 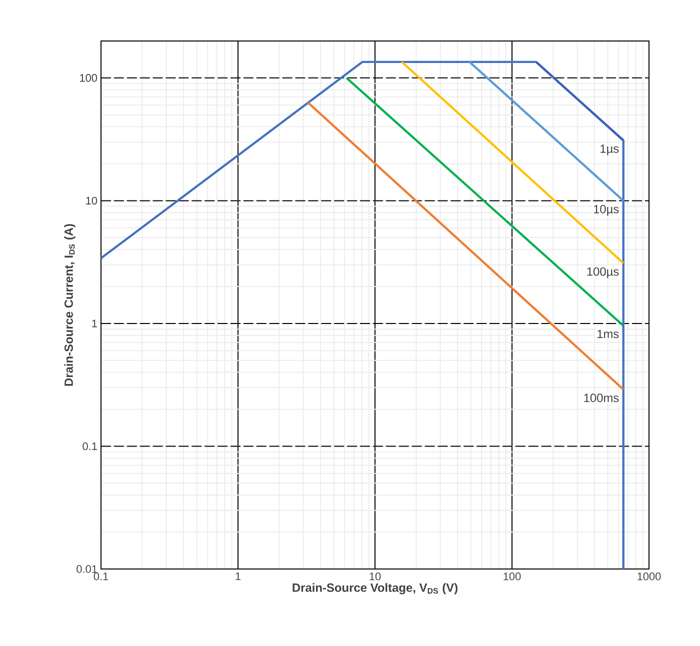 I want to click on y-axis-title: Drain-Source Current, I$_{DS}$ (A), so click(x=70, y=305).